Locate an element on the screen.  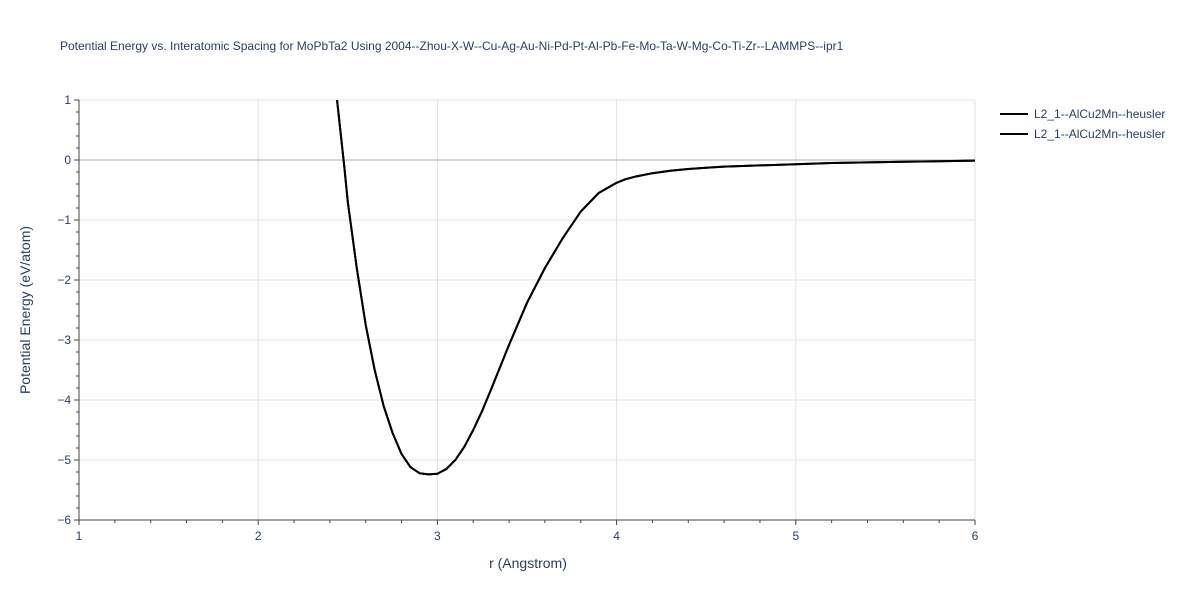
x-tick-label: 5 is located at coordinates (795, 536).